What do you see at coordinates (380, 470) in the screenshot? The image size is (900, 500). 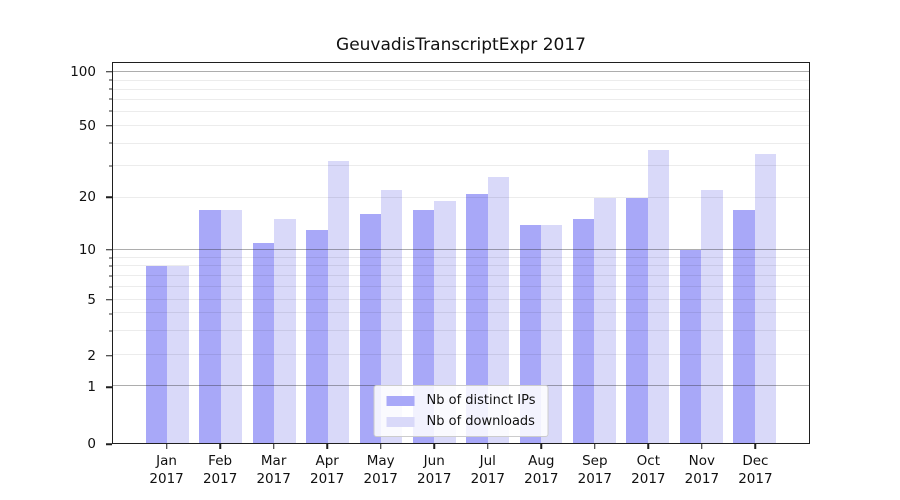 I see `x-tick-label-may: May 2017` at bounding box center [380, 470].